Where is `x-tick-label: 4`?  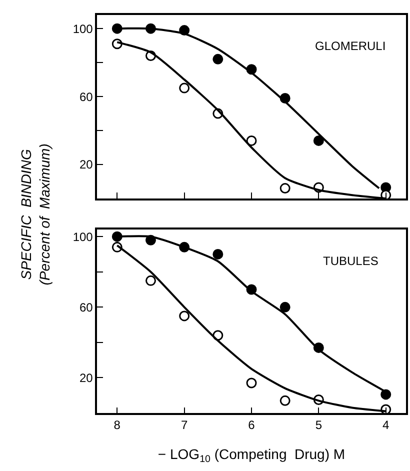 x-tick-label: 4 is located at coordinates (386, 425).